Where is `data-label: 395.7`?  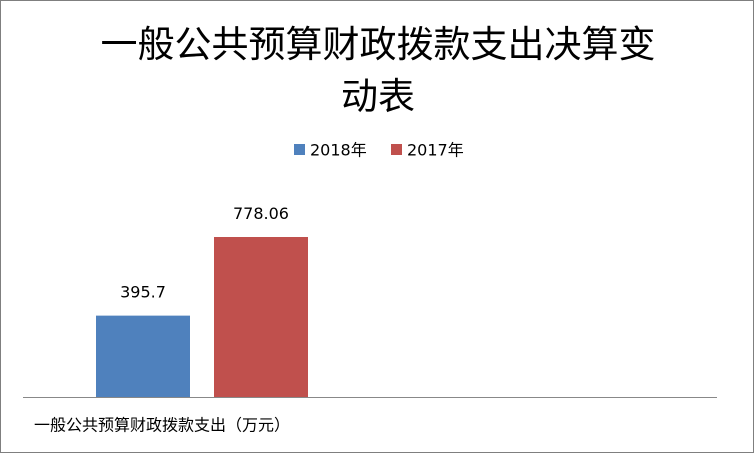
data-label: 395.7 is located at coordinates (143, 292).